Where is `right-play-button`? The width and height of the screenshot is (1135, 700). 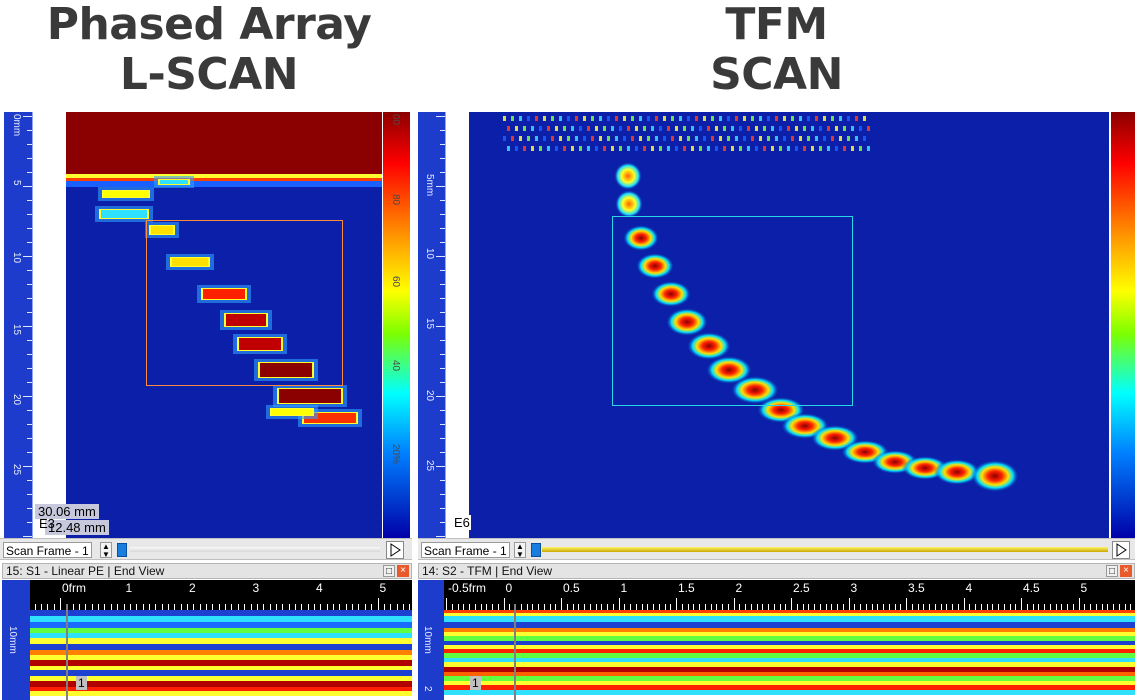
right-play-button is located at coordinates (1121, 550).